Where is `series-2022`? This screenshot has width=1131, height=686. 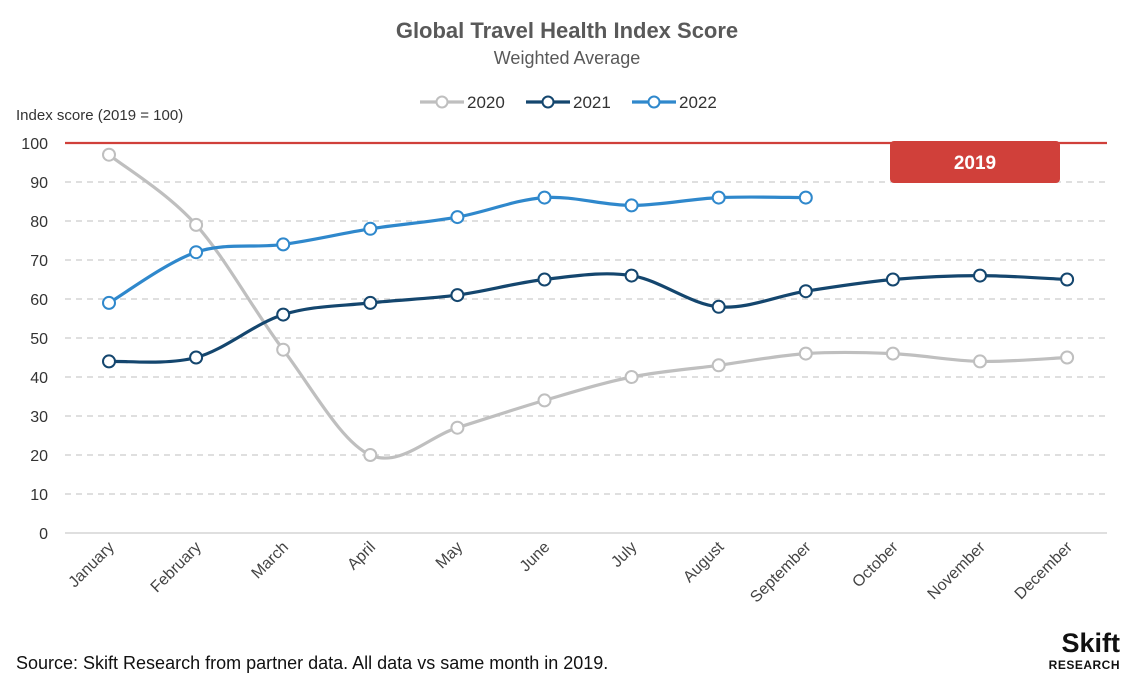 series-2022 is located at coordinates (457, 250).